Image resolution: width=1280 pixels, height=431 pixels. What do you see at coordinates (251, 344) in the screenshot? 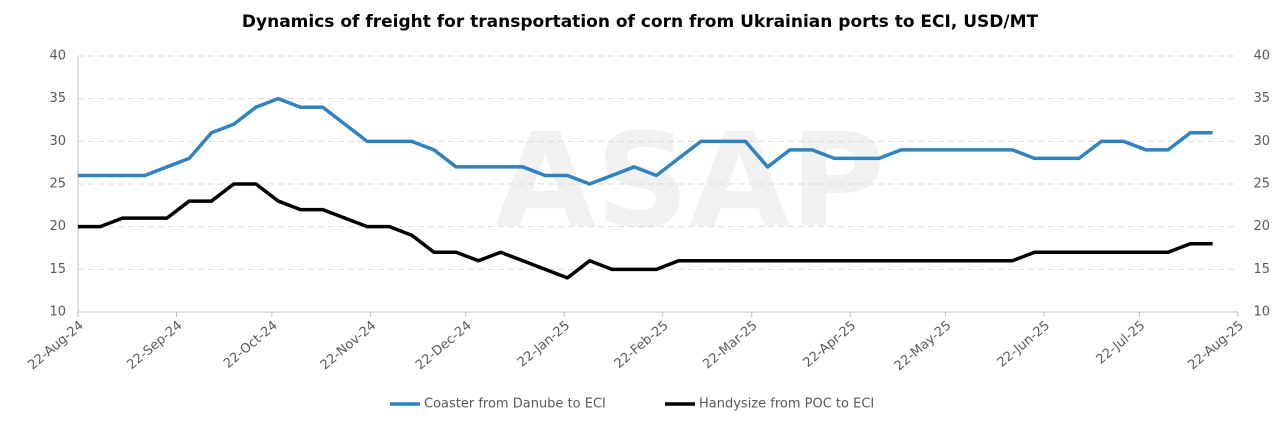
I see `x-tick-label: 22-Oct-24` at bounding box center [251, 344].